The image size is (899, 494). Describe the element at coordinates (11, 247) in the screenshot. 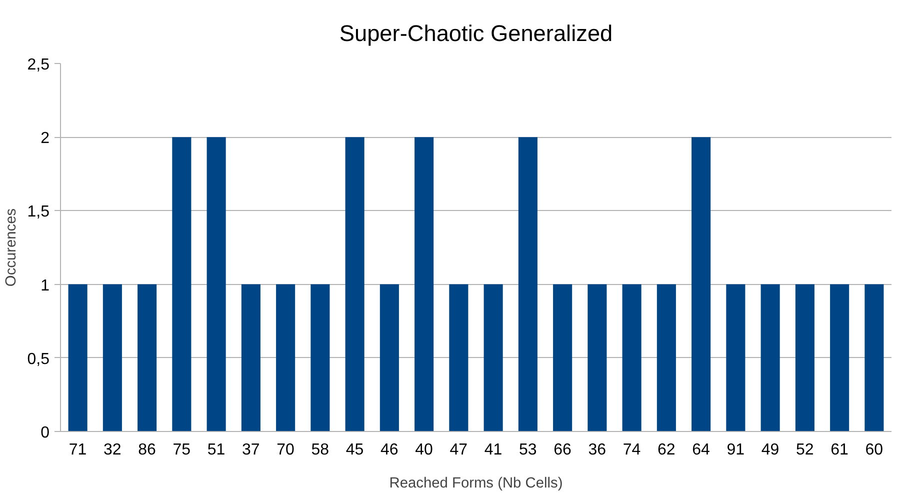

I see `y-axis-title: Occurences` at that location.